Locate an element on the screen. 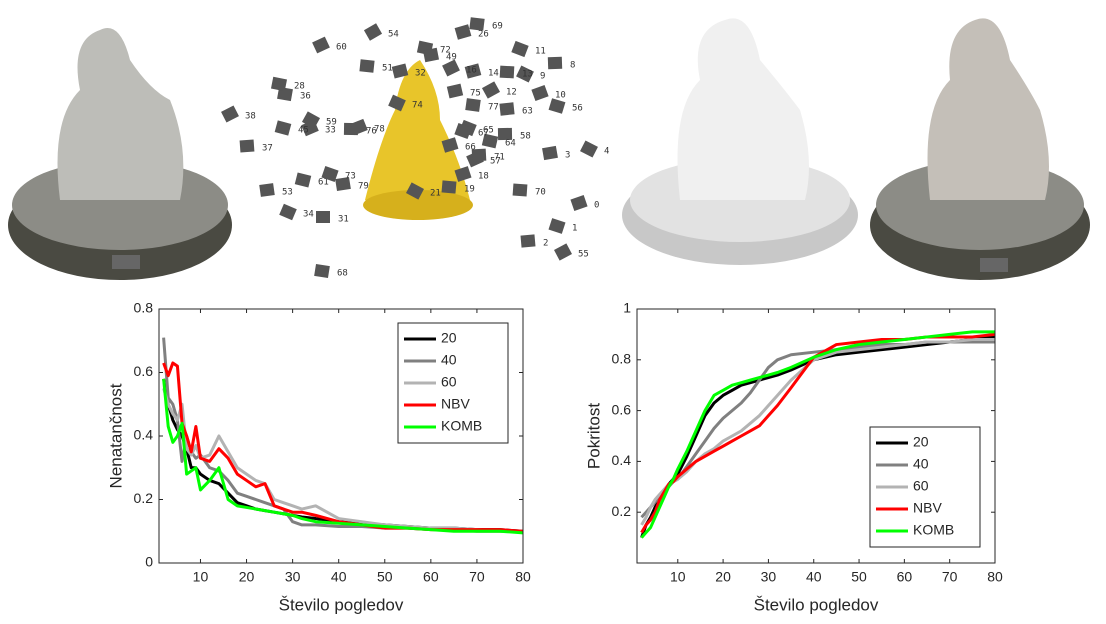 The height and width of the screenshot is (624, 1106). x-tick-label: 50 is located at coordinates (385, 577).